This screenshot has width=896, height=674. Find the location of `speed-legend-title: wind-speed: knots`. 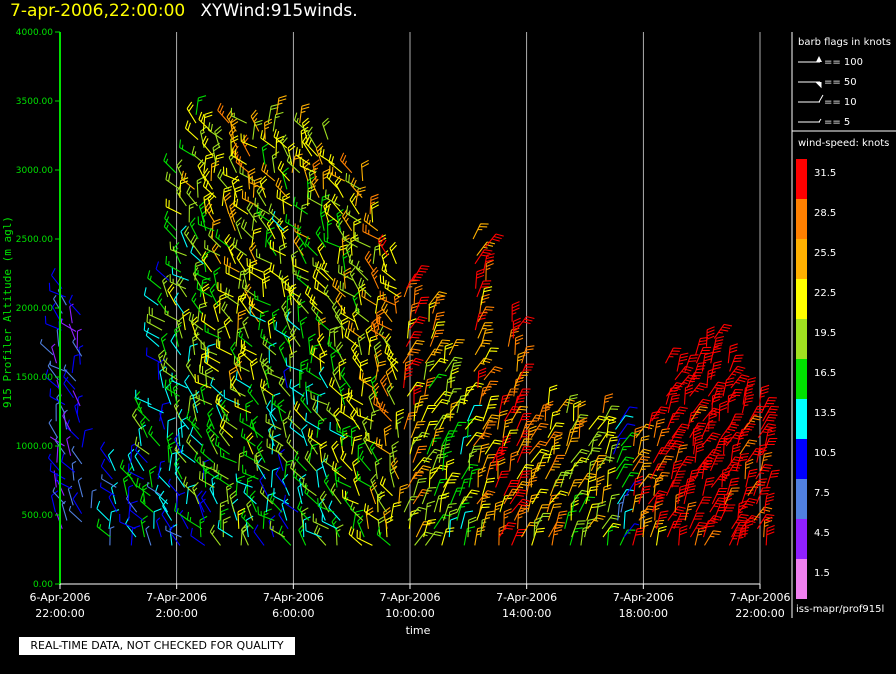

speed-legend-title: wind-speed: knots is located at coordinates (843, 143).